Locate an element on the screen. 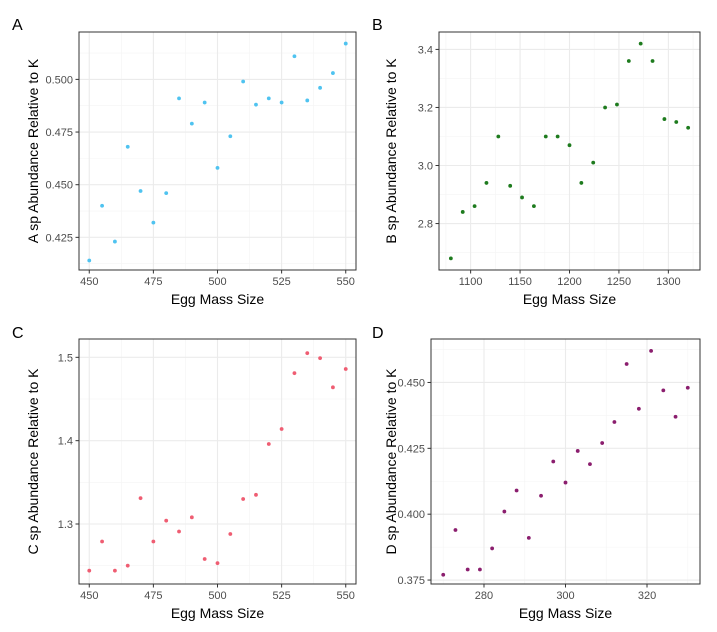  y-tick-label: 1.4 is located at coordinates (65, 442).